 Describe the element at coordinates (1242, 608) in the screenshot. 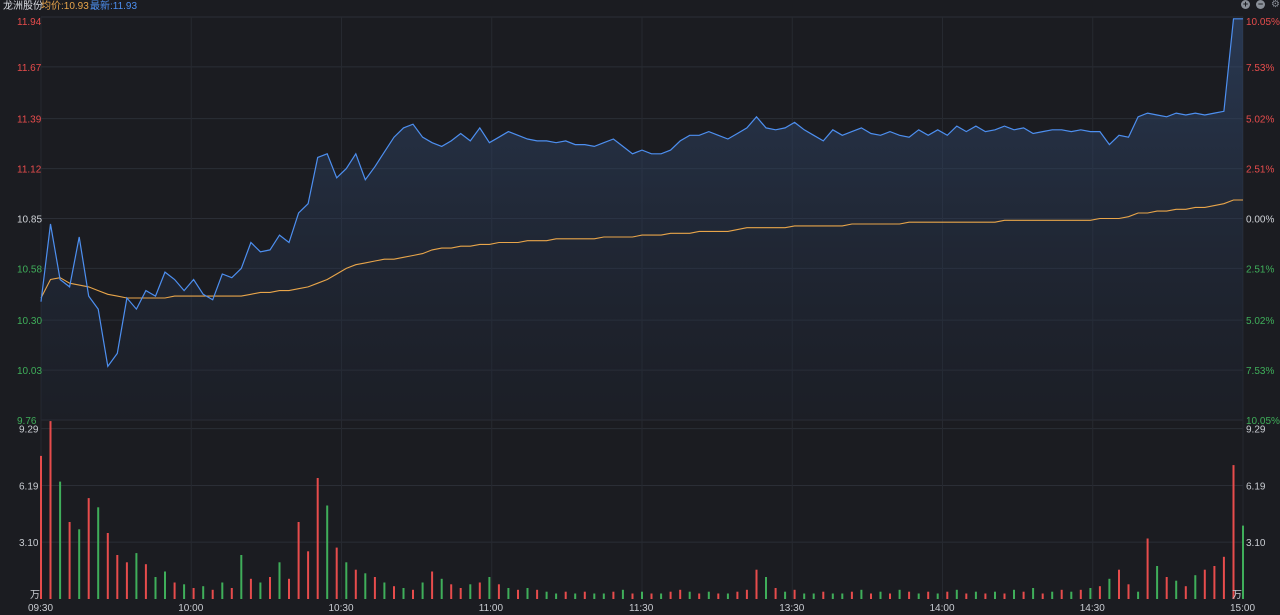

I see `time-tick-label: 15:00` at that location.